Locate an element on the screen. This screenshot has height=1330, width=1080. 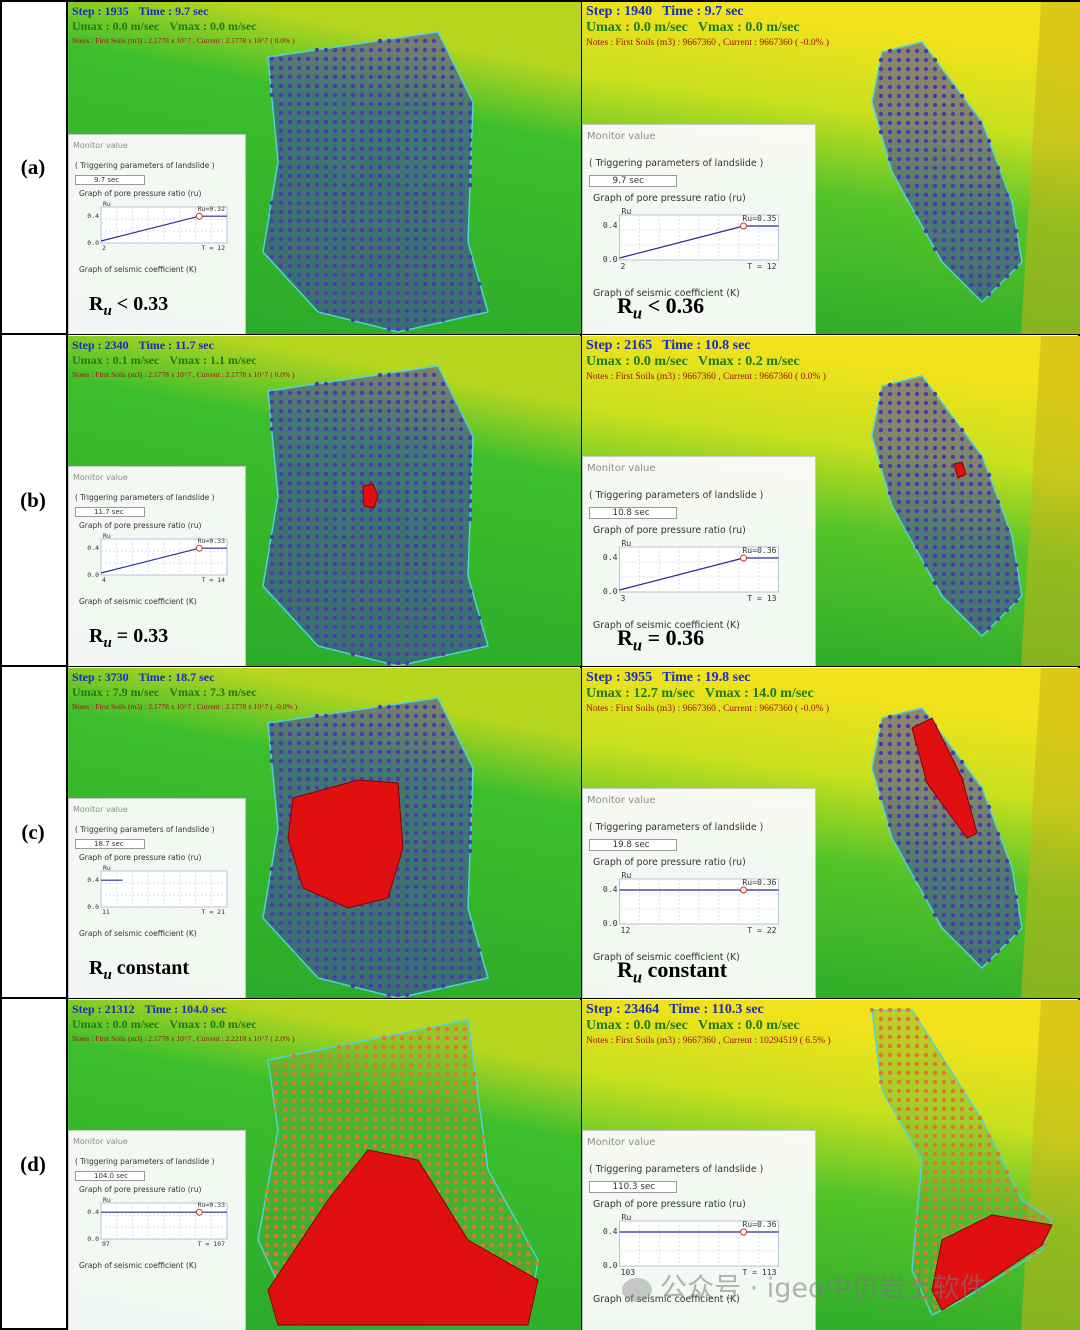
graph-x-tick: 97 is located at coordinates (106, 1243).